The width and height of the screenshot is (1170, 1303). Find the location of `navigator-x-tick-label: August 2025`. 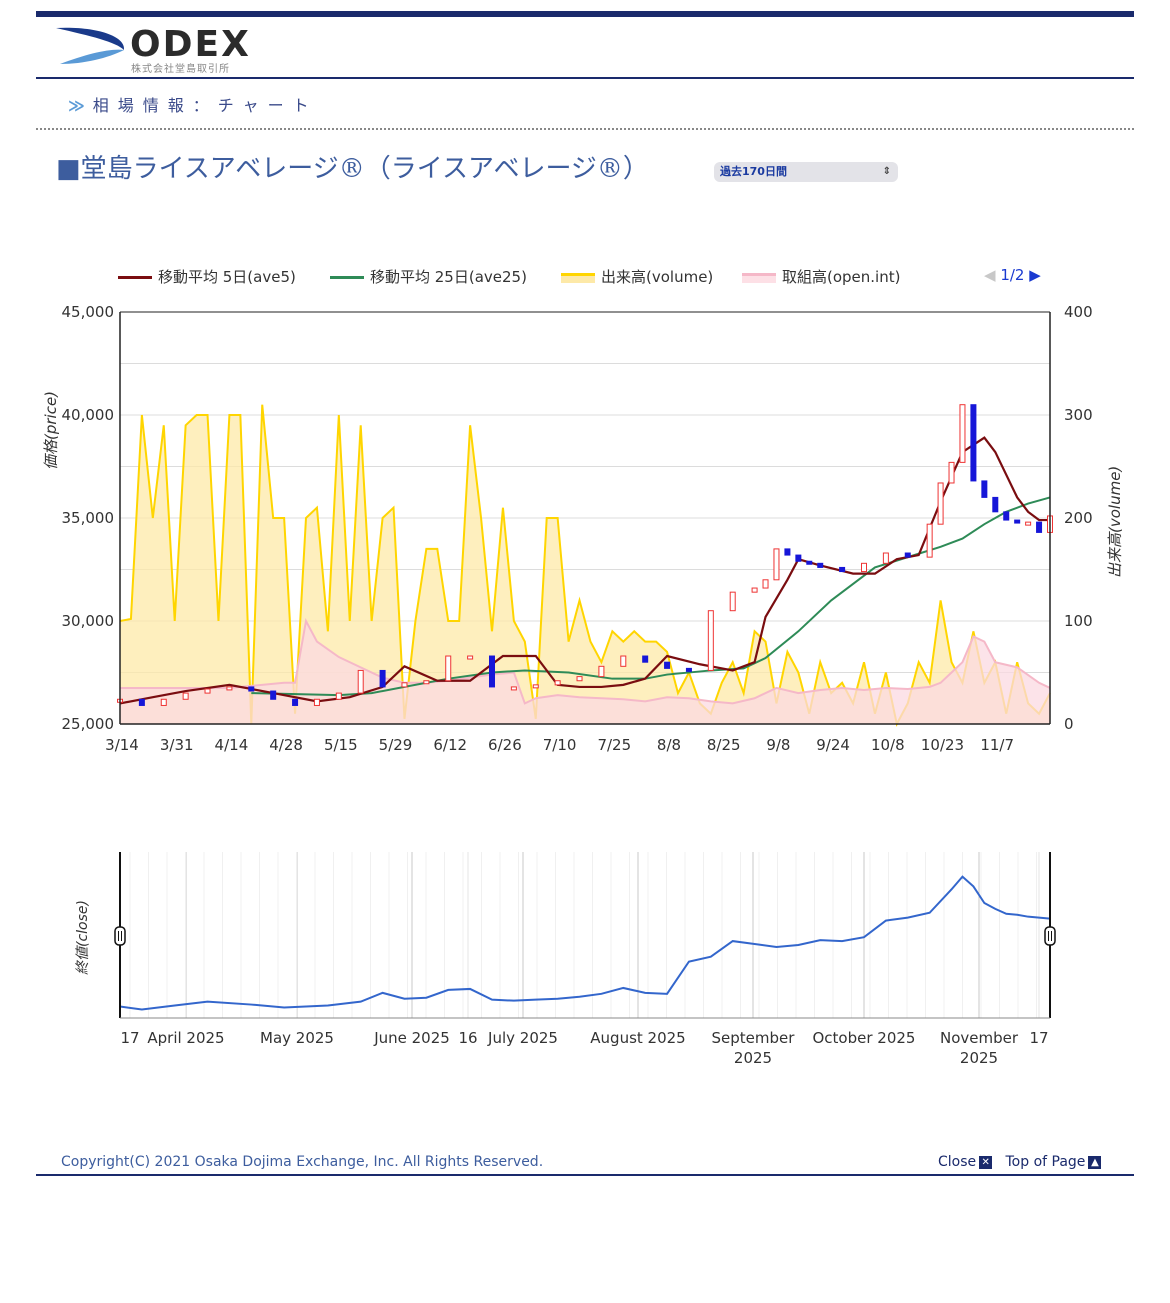

navigator-x-tick-label: August 2025 is located at coordinates (637, 1038).